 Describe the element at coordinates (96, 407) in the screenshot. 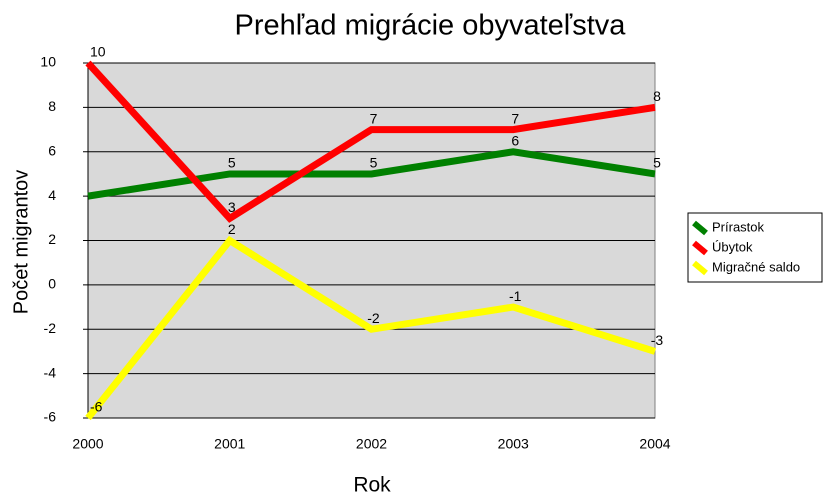

I see `data-label: -6` at that location.